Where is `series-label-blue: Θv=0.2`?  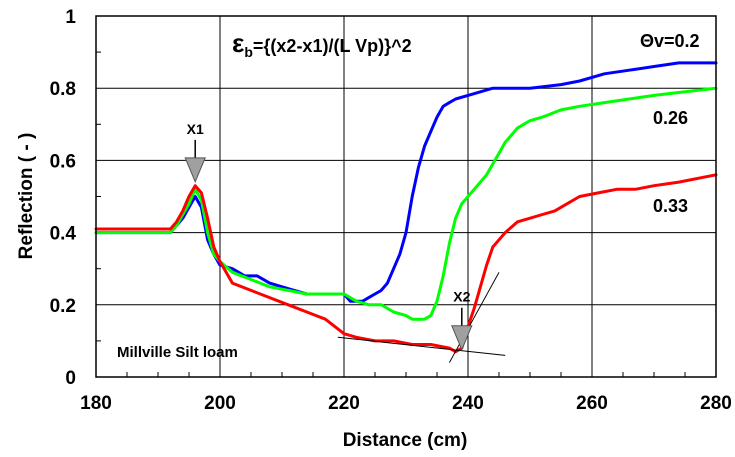 series-label-blue: Θv=0.2 is located at coordinates (670, 41).